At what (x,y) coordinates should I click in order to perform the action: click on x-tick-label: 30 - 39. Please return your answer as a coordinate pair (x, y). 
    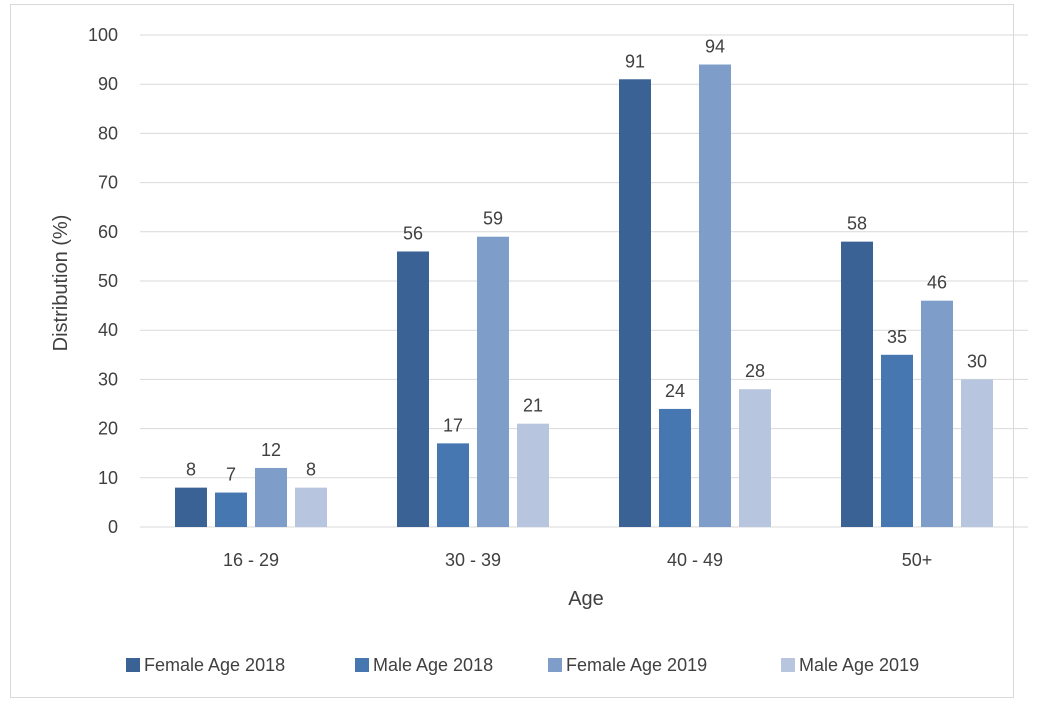
    Looking at the image, I should click on (473, 560).